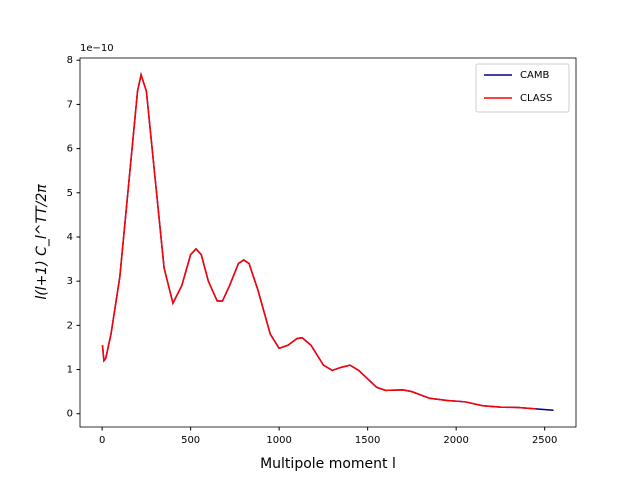 This screenshot has width=640, height=480. Describe the element at coordinates (328, 464) in the screenshot. I see `x-axis-label: Multipole moment l` at that location.